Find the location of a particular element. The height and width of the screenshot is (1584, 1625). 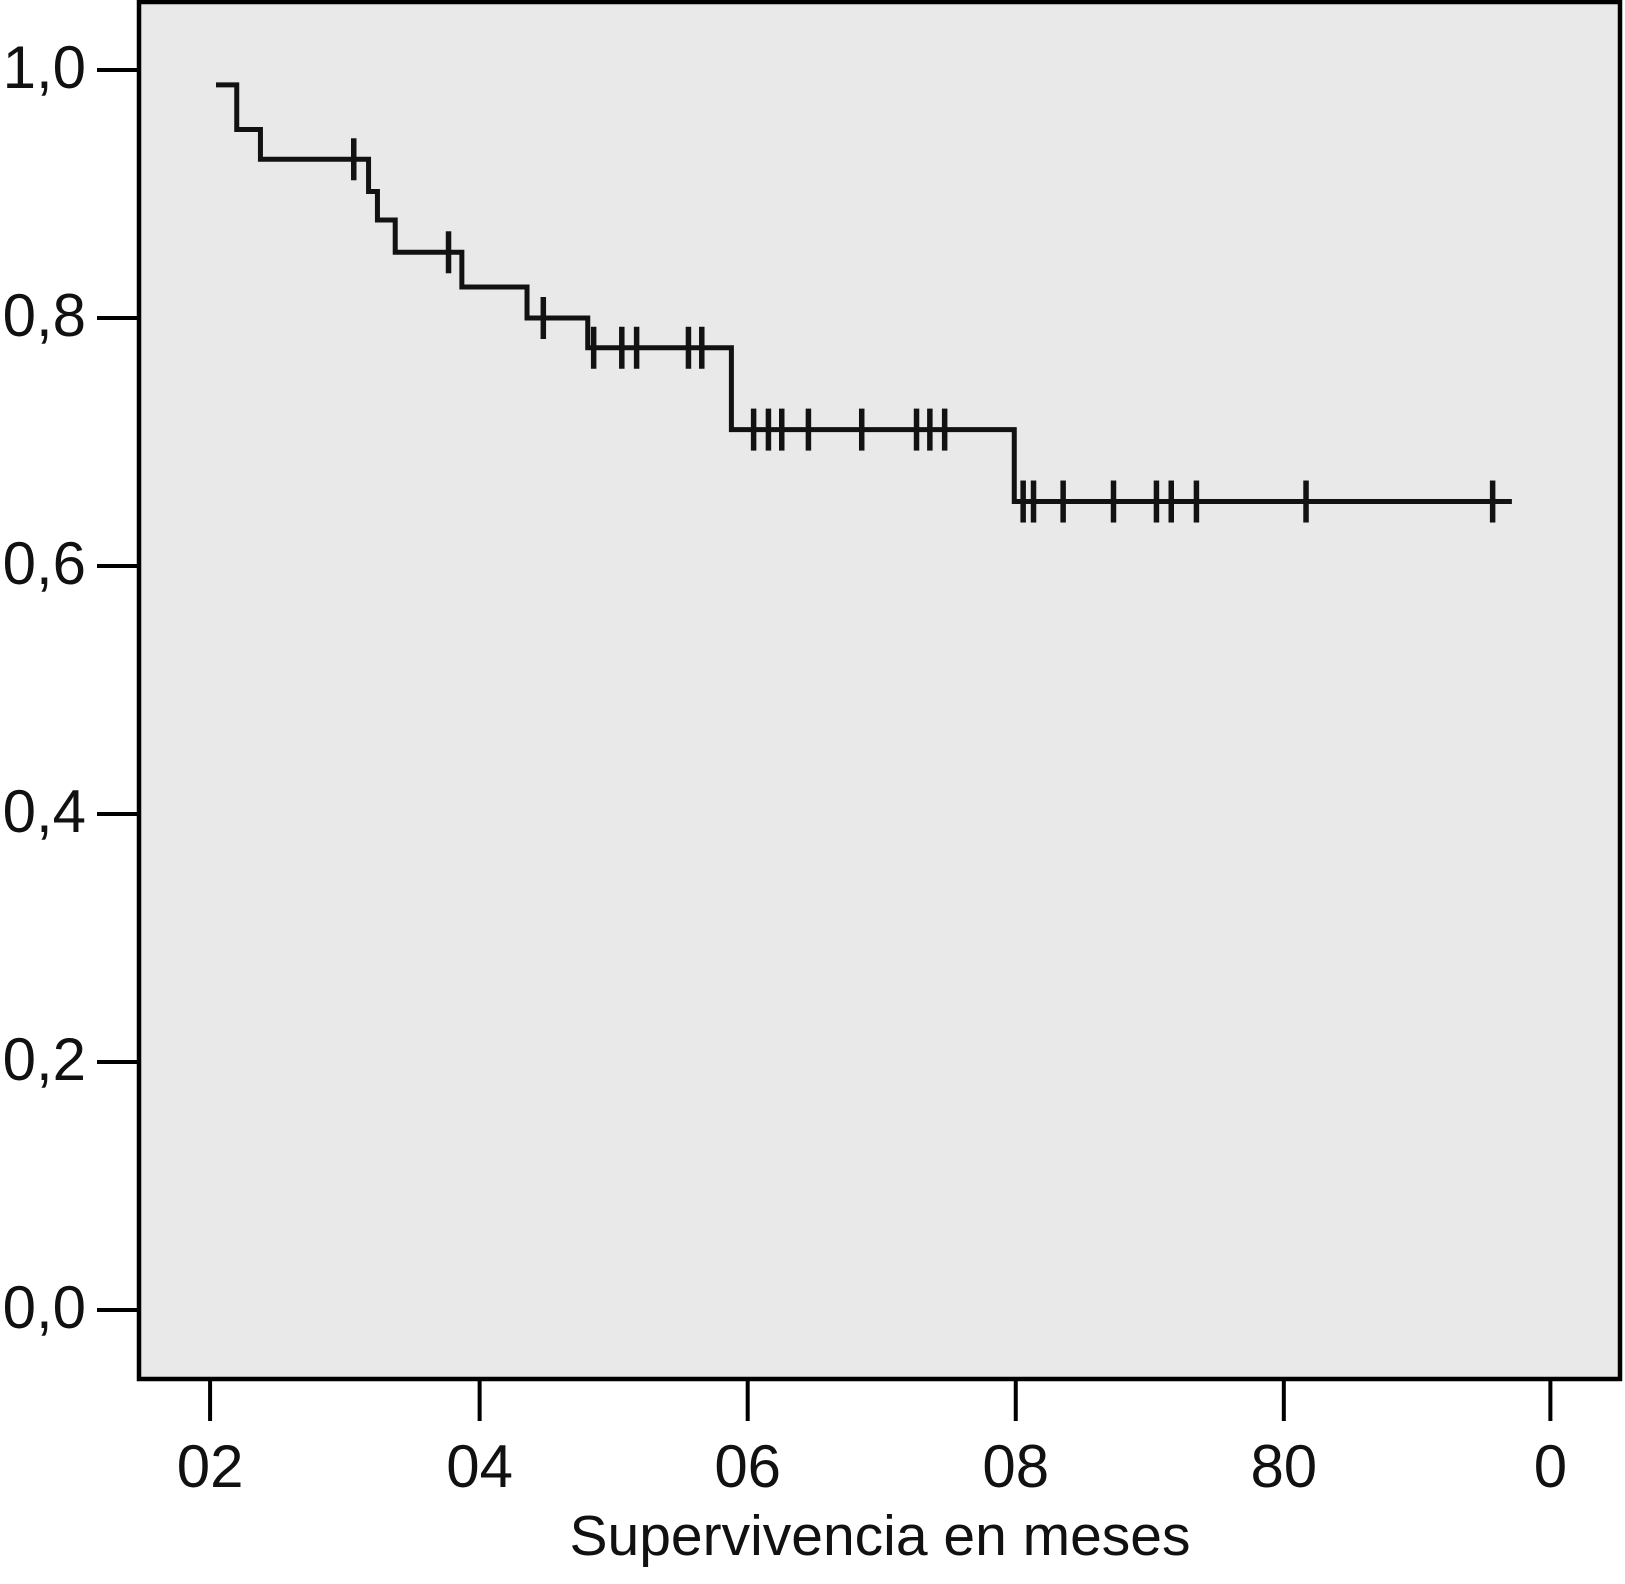

x-tick-label: 02 is located at coordinates (210, 1466).